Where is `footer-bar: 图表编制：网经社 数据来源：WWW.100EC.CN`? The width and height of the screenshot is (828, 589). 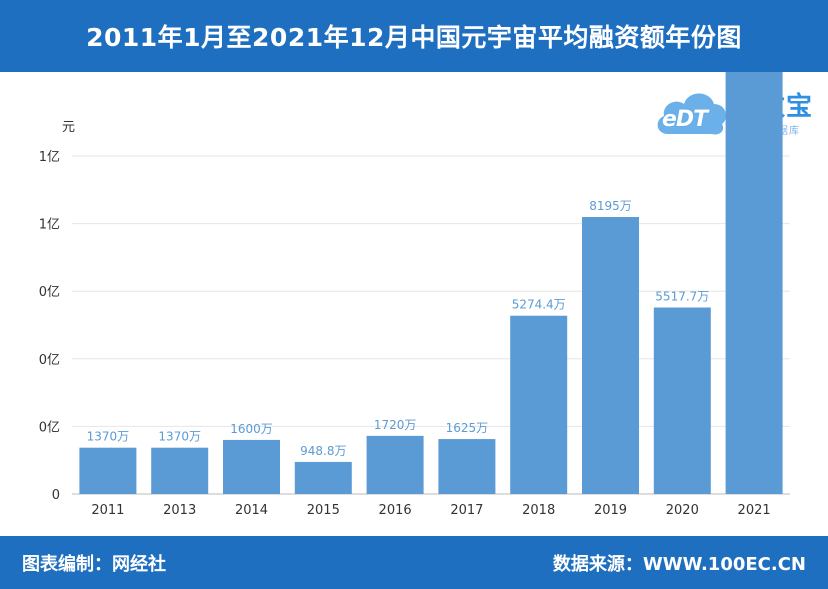
footer-bar: 图表编制：网经社 数据来源：WWW.100EC.CN is located at coordinates (414, 562).